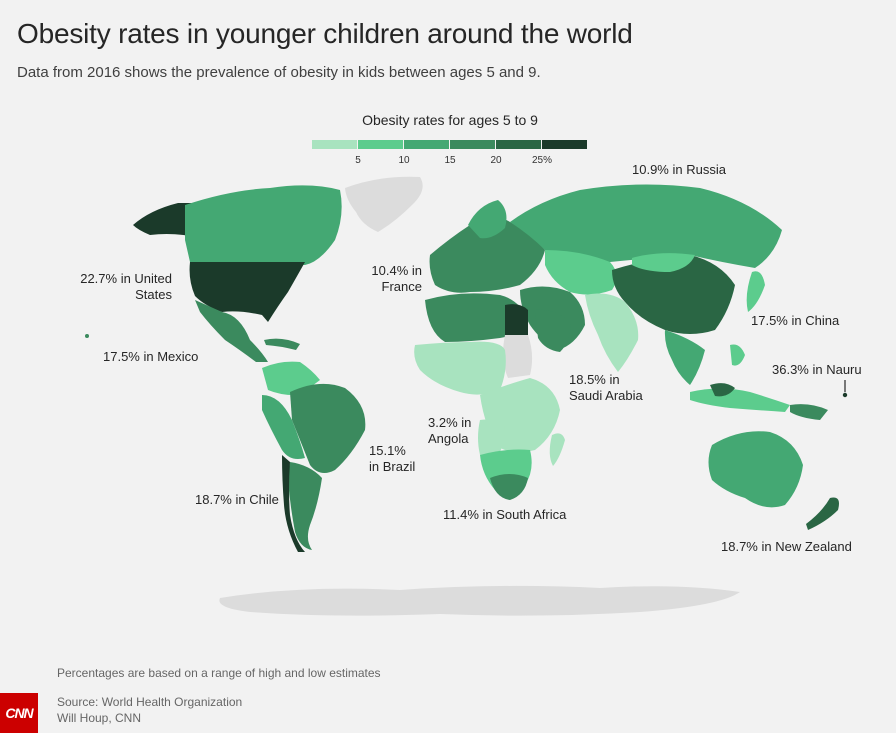 This screenshot has height=733, width=896. I want to click on region-chile, so click(293, 503).